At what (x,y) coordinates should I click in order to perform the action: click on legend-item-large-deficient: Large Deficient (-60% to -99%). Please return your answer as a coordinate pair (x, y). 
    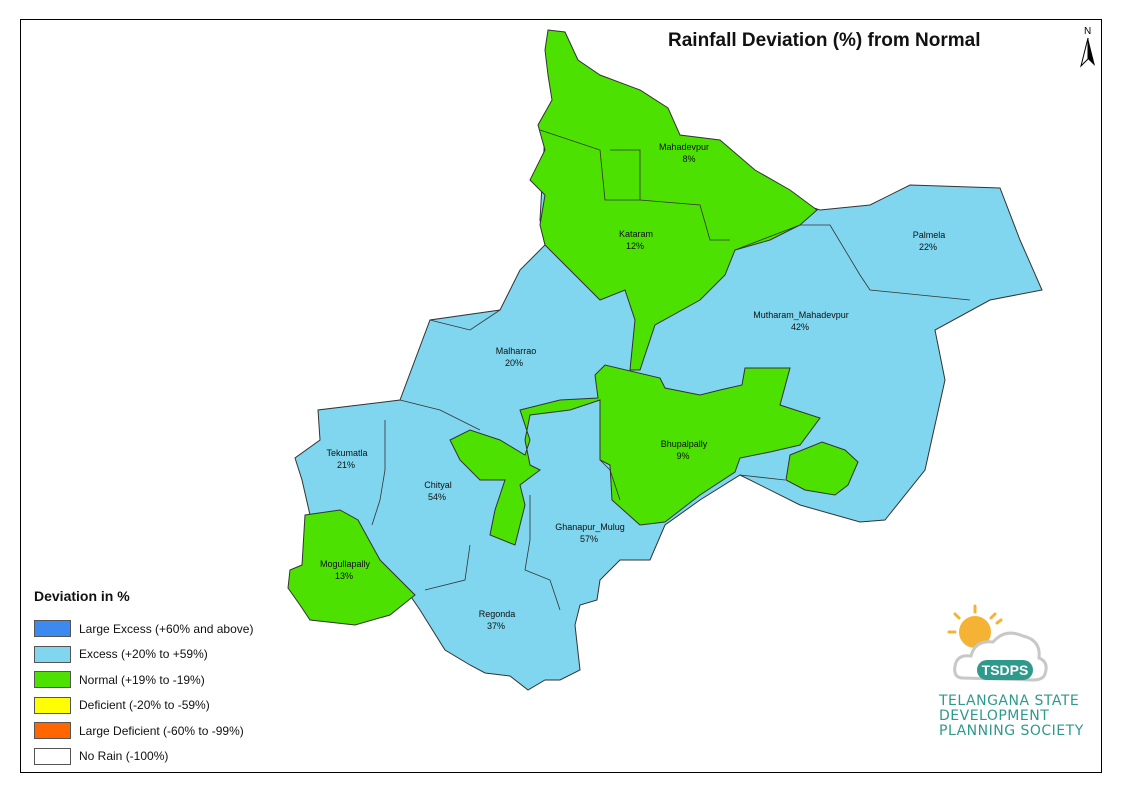
    Looking at the image, I should click on (143, 731).